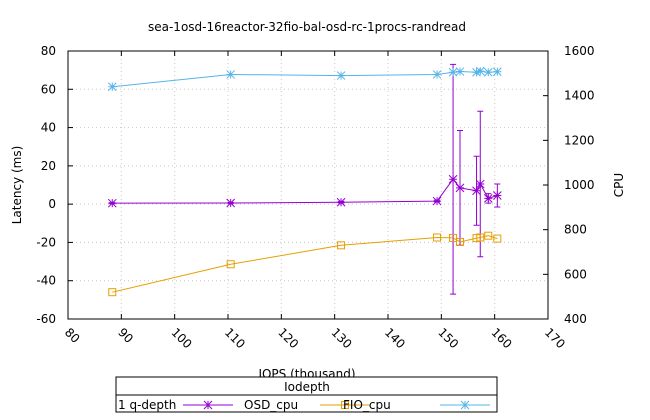  I want to click on y-tick-label: 80, so click(48, 51).